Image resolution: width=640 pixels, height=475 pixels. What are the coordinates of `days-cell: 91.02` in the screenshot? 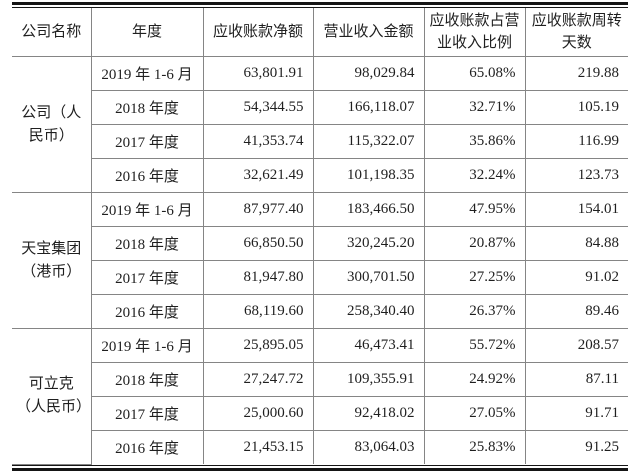 It's located at (576, 277).